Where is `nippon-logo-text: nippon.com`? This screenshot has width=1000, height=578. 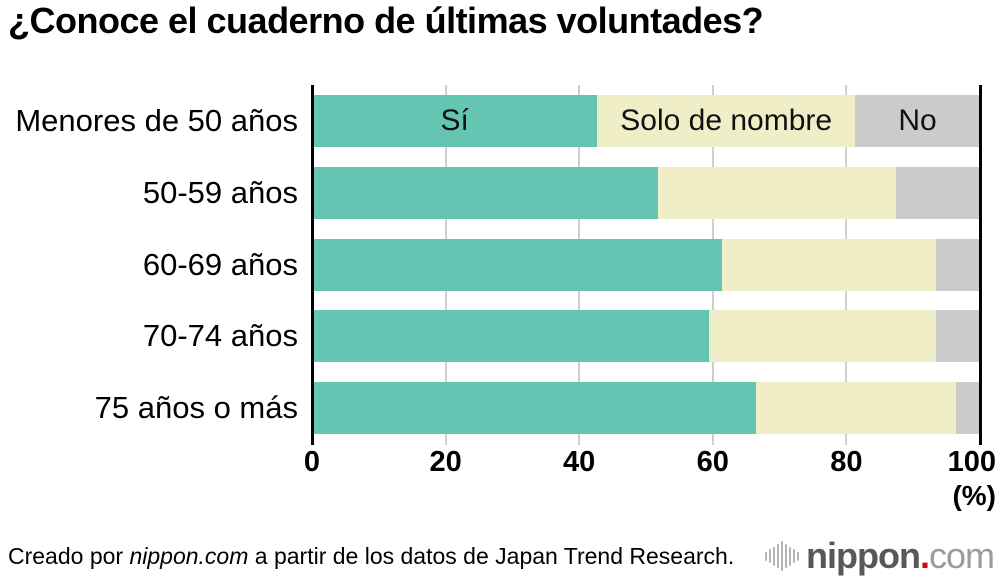
nippon-logo-text: nippon.com is located at coordinates (900, 555).